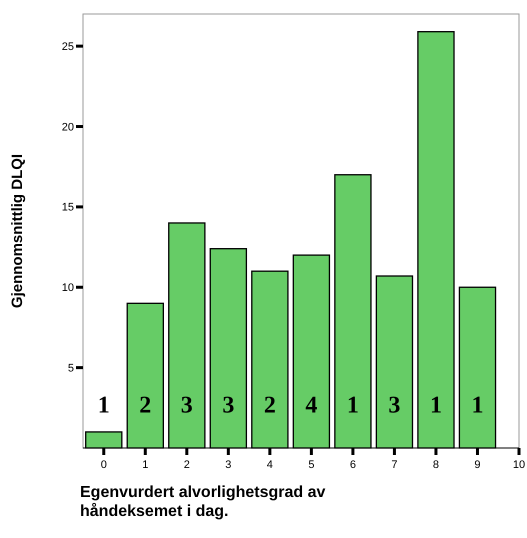 The height and width of the screenshot is (538, 527). I want to click on y-tick-label: 5, so click(71, 368).